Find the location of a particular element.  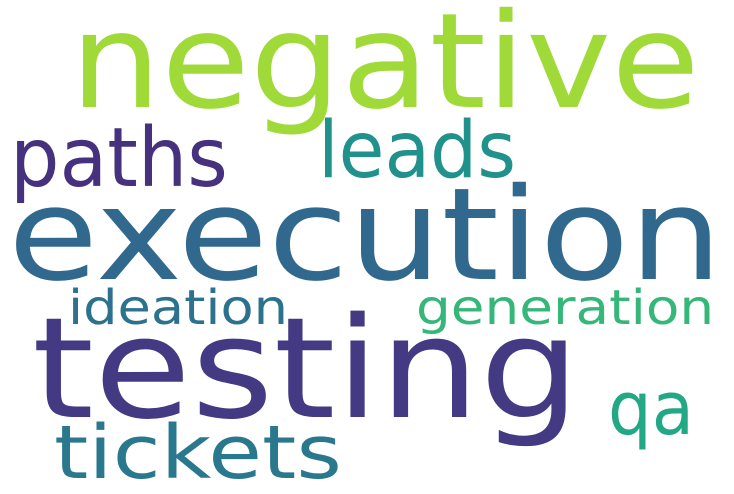

word-tickets: tickets is located at coordinates (198, 452).